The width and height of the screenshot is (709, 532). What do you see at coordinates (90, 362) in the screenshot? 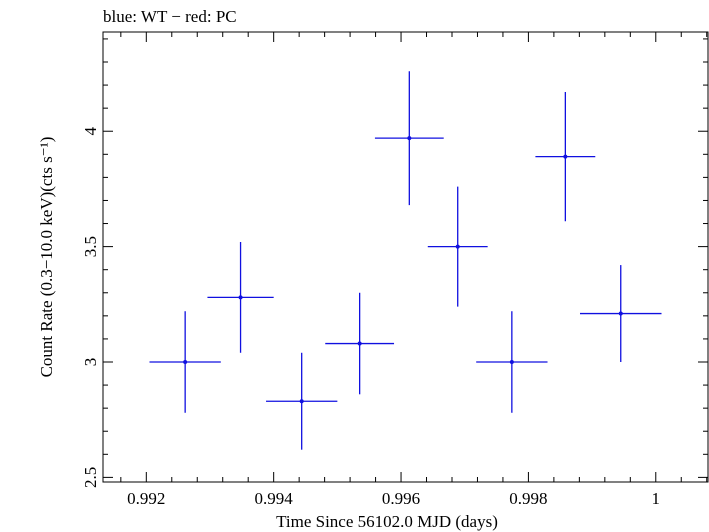
I see `y-tick-label: 3` at bounding box center [90, 362].